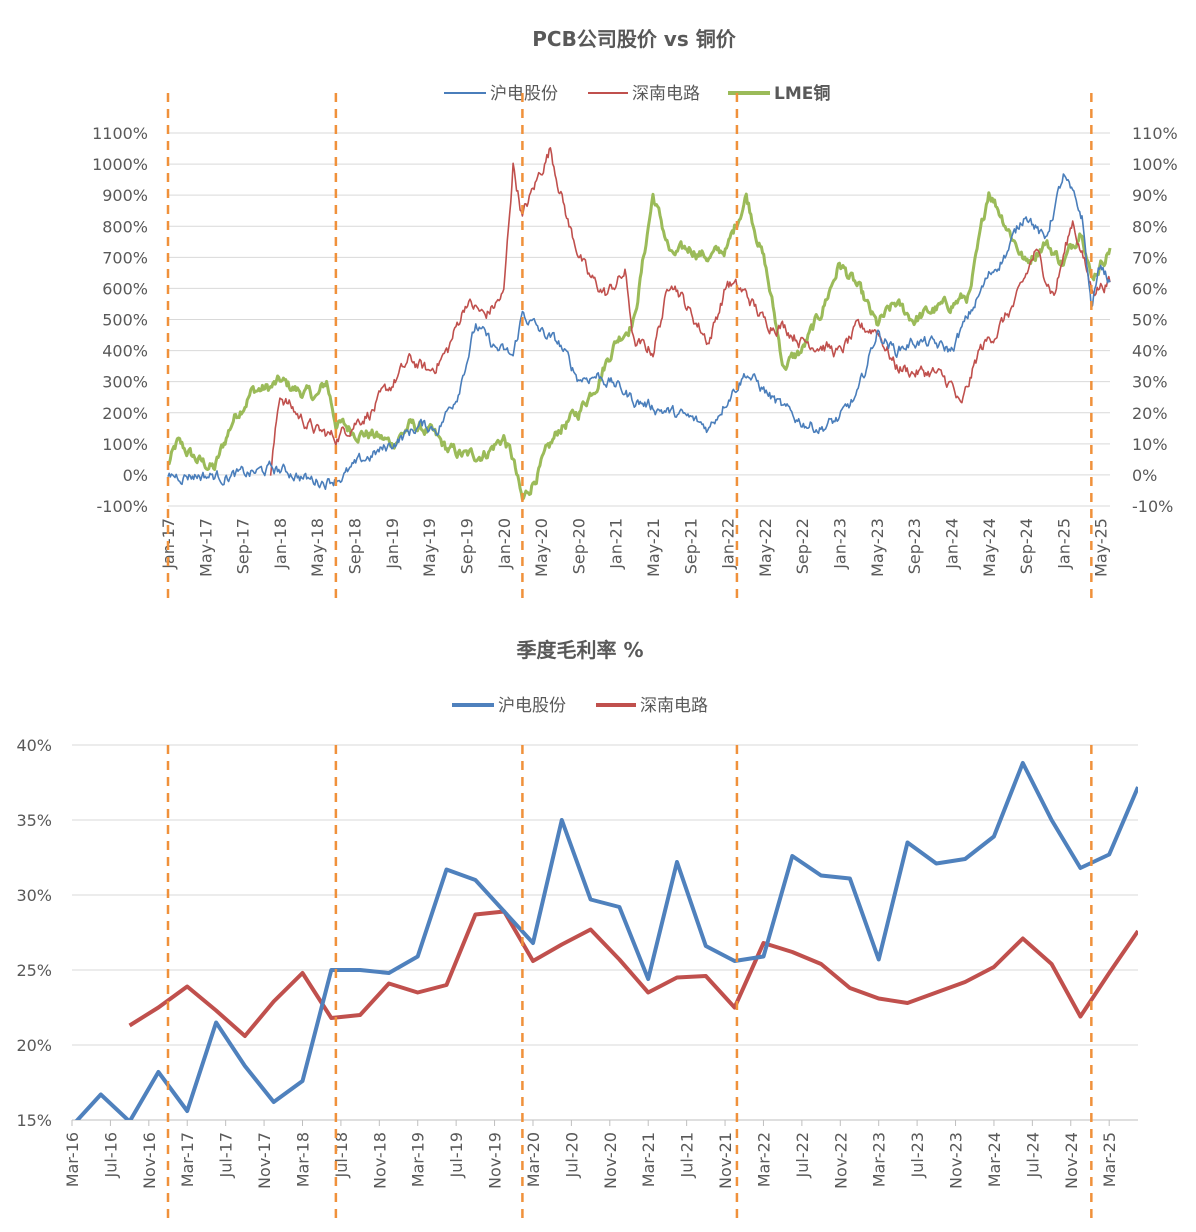  Describe the element at coordinates (610, 1160) in the screenshot. I see `chart2-x-tick-label: Nov-20` at that location.